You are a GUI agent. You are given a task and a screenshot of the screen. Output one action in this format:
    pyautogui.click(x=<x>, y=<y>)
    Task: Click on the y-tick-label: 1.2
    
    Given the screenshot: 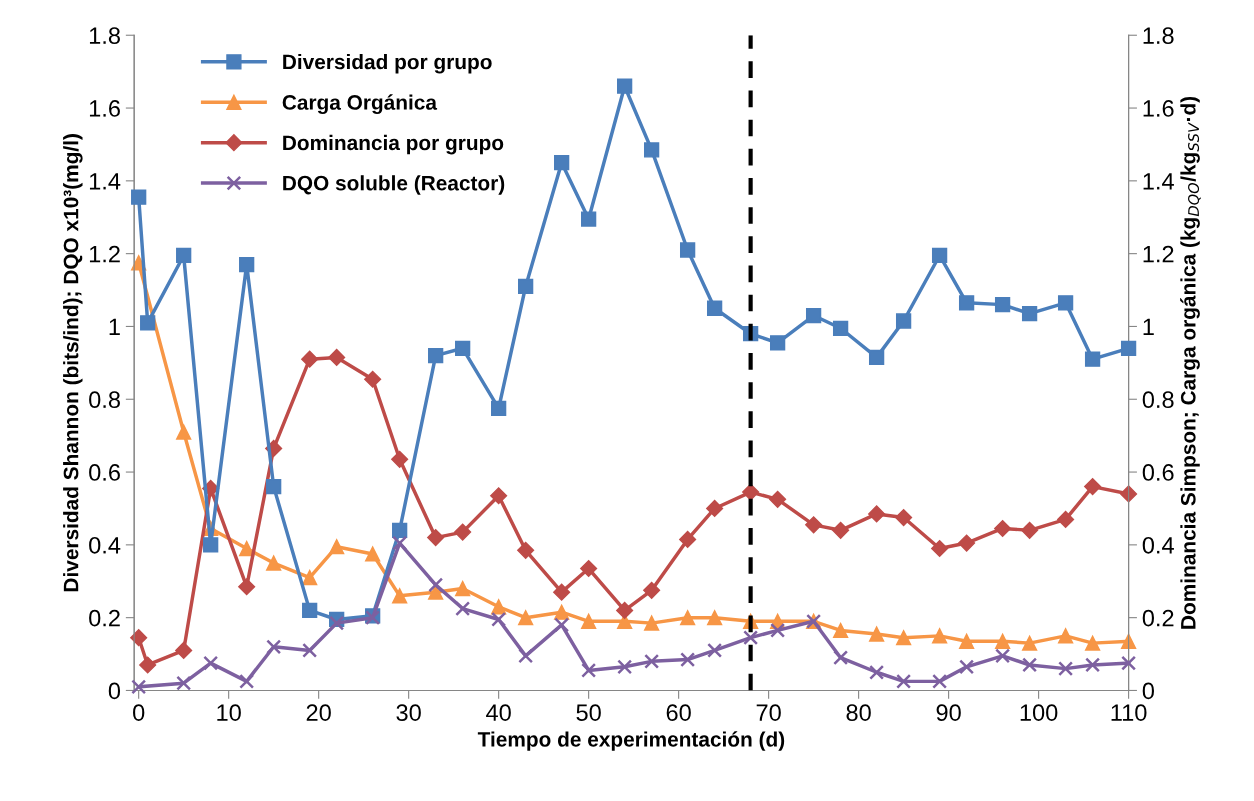 What is the action you would take?
    pyautogui.click(x=104, y=254)
    